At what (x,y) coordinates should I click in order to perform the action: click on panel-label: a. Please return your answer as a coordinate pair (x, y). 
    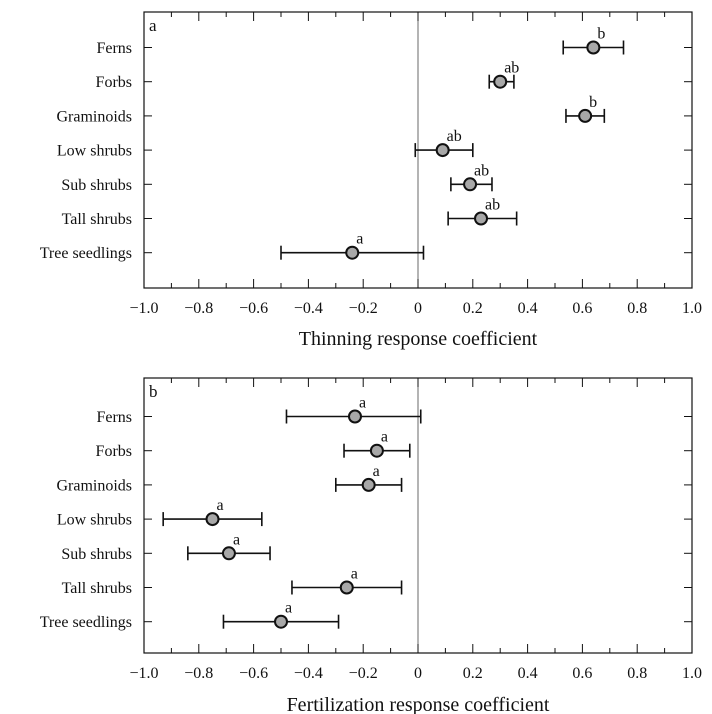
    Looking at the image, I should click on (153, 25).